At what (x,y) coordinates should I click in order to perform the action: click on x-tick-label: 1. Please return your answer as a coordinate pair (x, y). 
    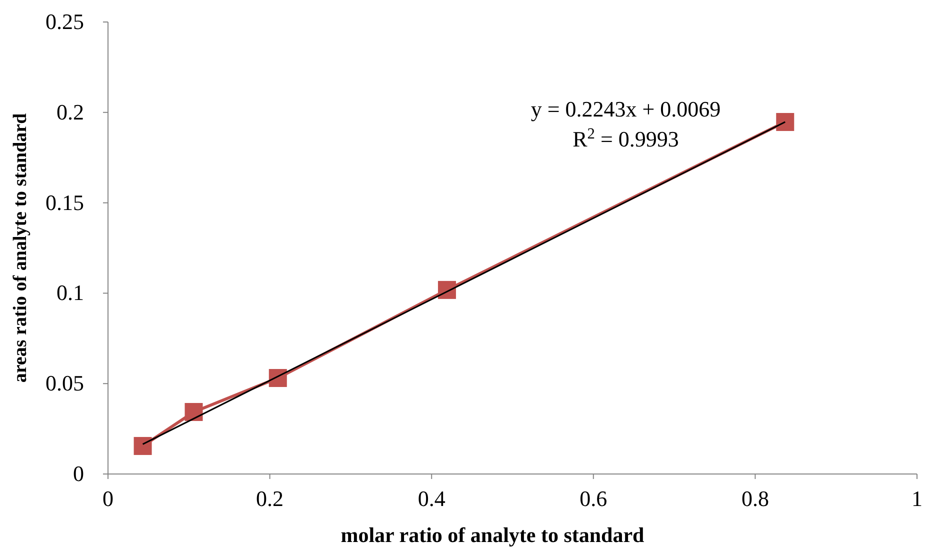
    Looking at the image, I should click on (917, 498).